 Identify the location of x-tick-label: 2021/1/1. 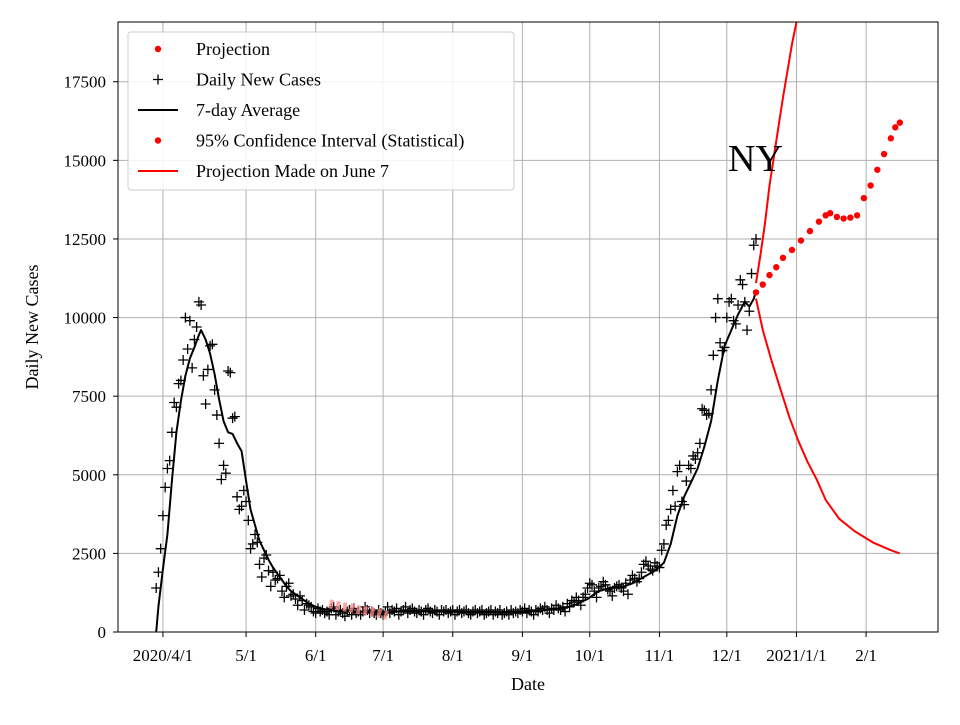
(796, 655).